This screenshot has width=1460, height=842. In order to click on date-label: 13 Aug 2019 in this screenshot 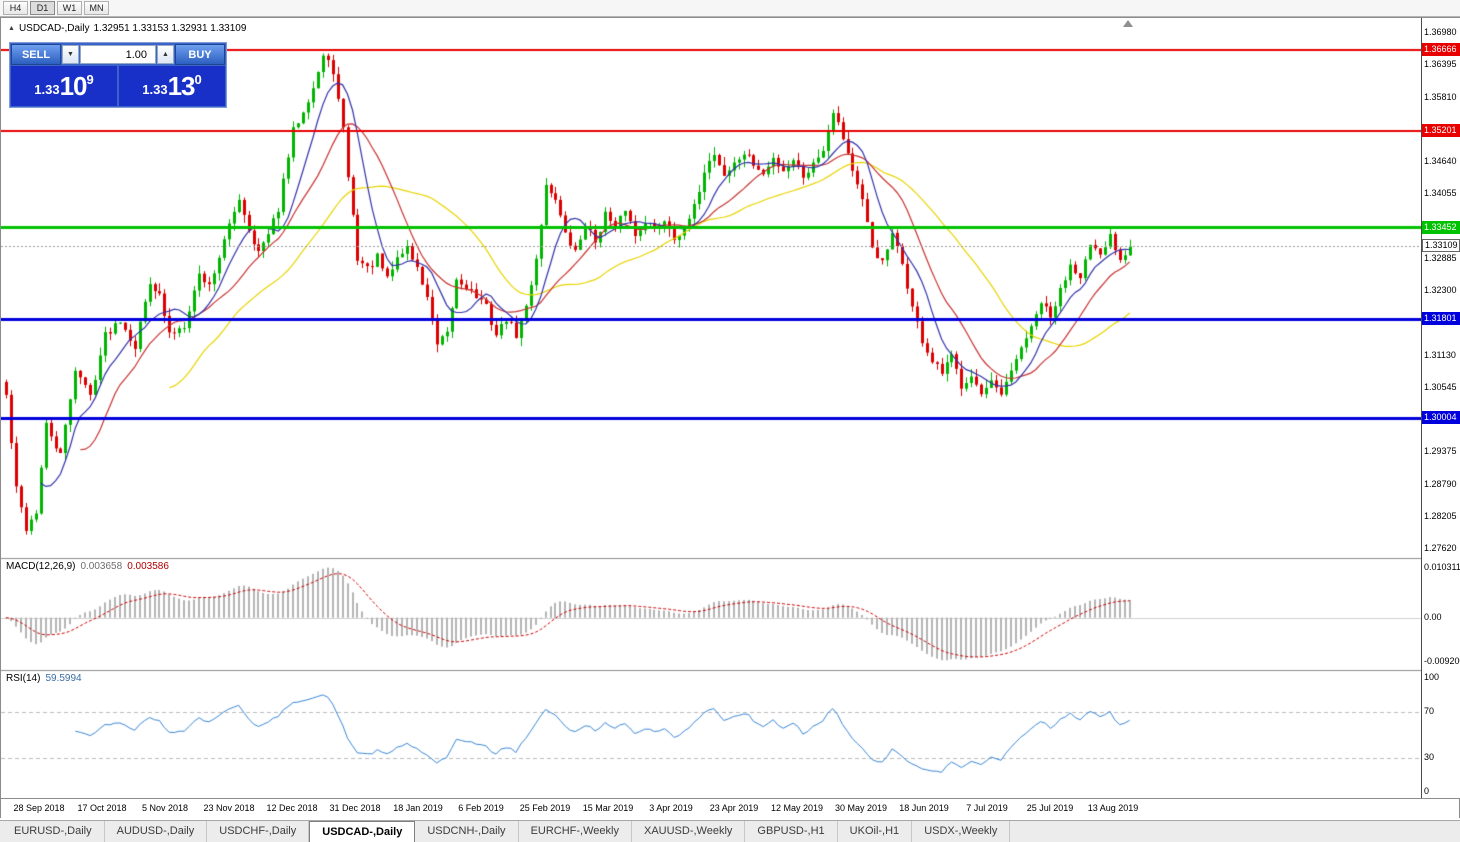, I will do `click(1113, 808)`.